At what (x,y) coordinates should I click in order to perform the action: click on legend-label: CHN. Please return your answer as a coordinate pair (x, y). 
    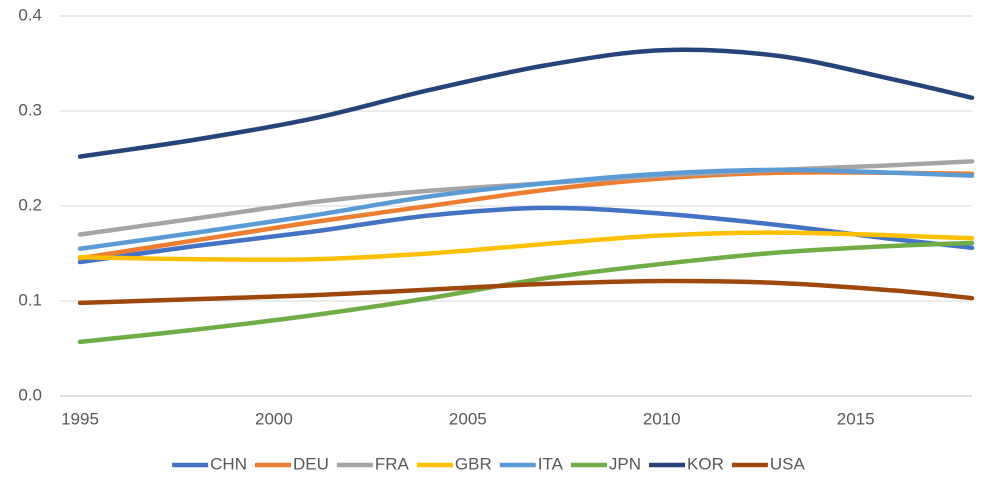
    Looking at the image, I should click on (228, 463).